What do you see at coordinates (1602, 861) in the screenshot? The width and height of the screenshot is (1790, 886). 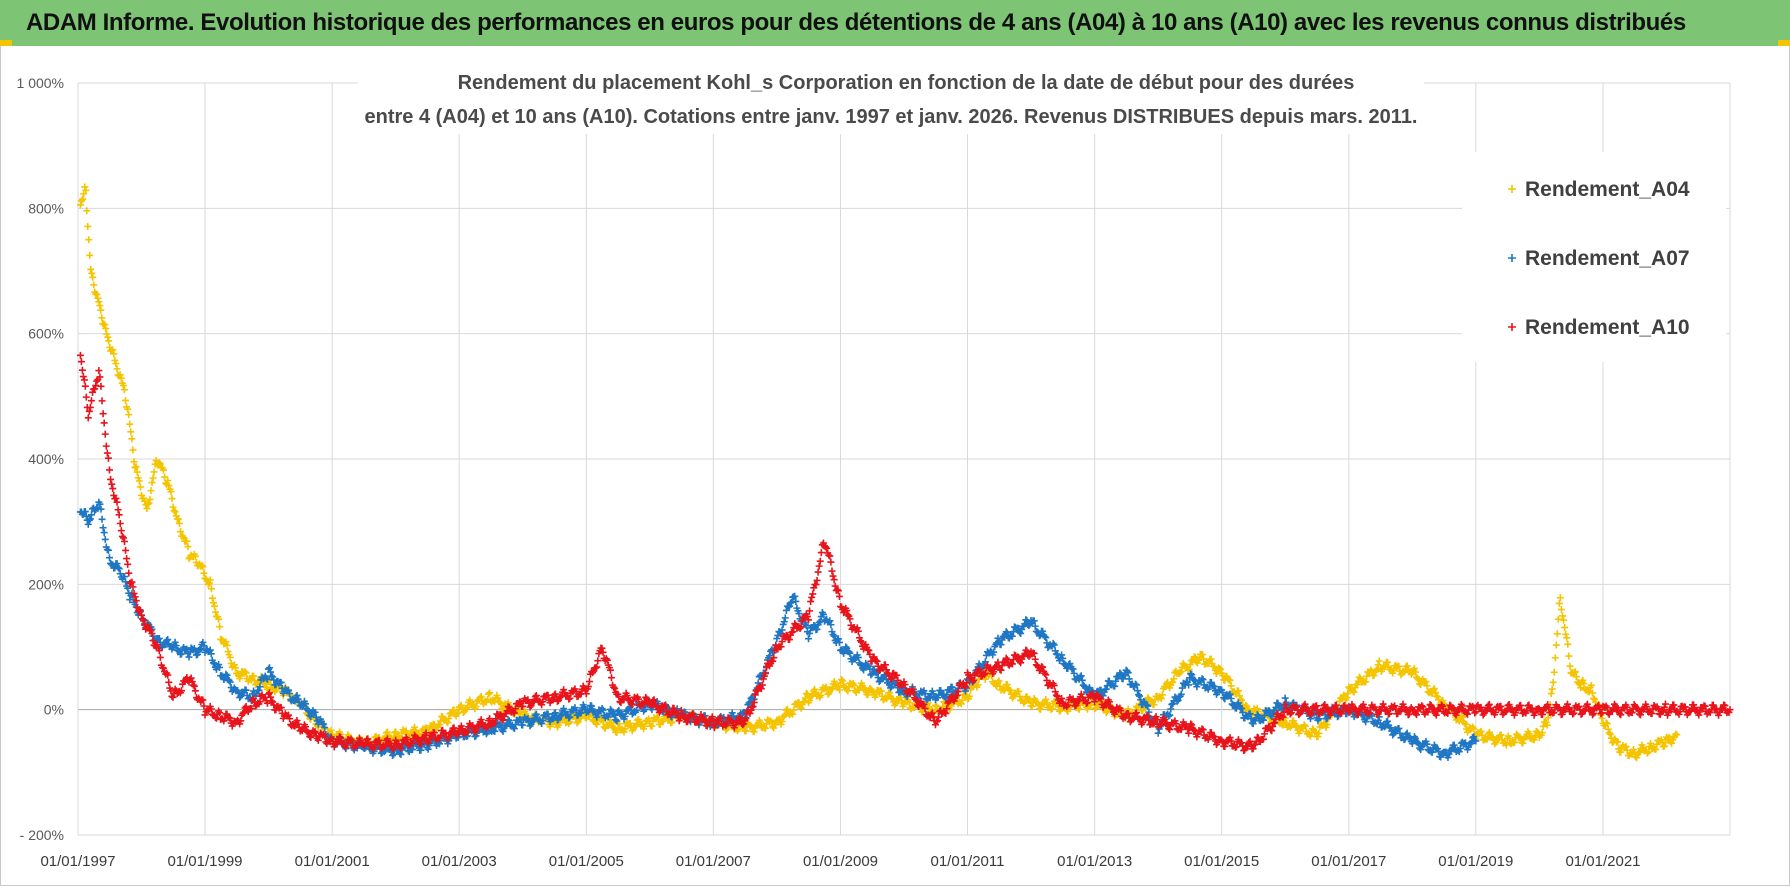 I see `x-tick-label: 01/01/2021` at bounding box center [1602, 861].